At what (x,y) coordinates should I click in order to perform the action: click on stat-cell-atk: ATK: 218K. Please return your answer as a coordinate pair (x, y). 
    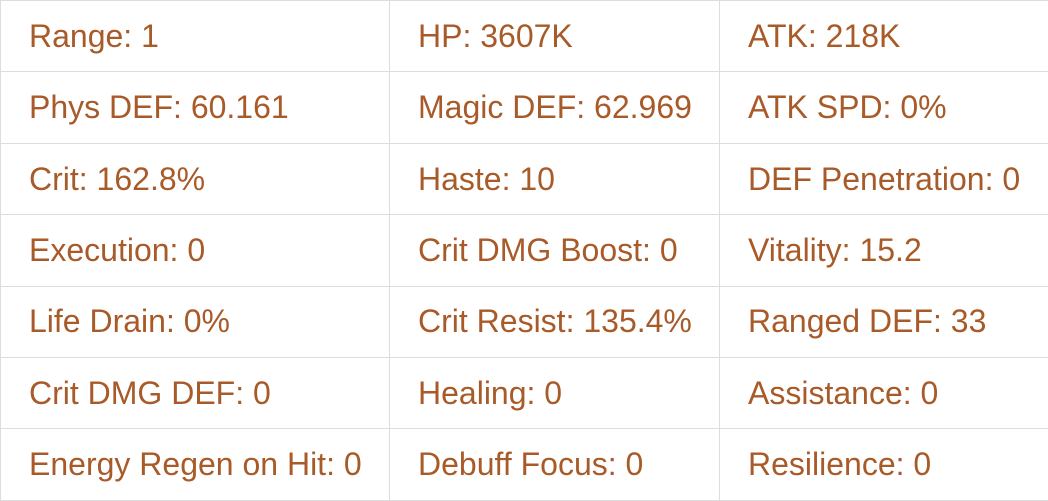
    Looking at the image, I should click on (884, 36).